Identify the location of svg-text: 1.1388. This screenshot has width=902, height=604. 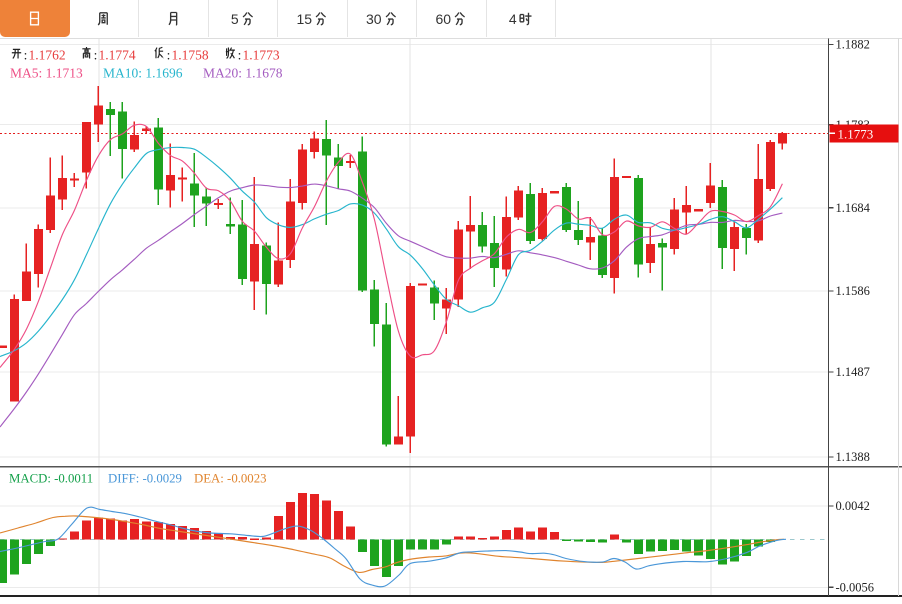
(853, 457).